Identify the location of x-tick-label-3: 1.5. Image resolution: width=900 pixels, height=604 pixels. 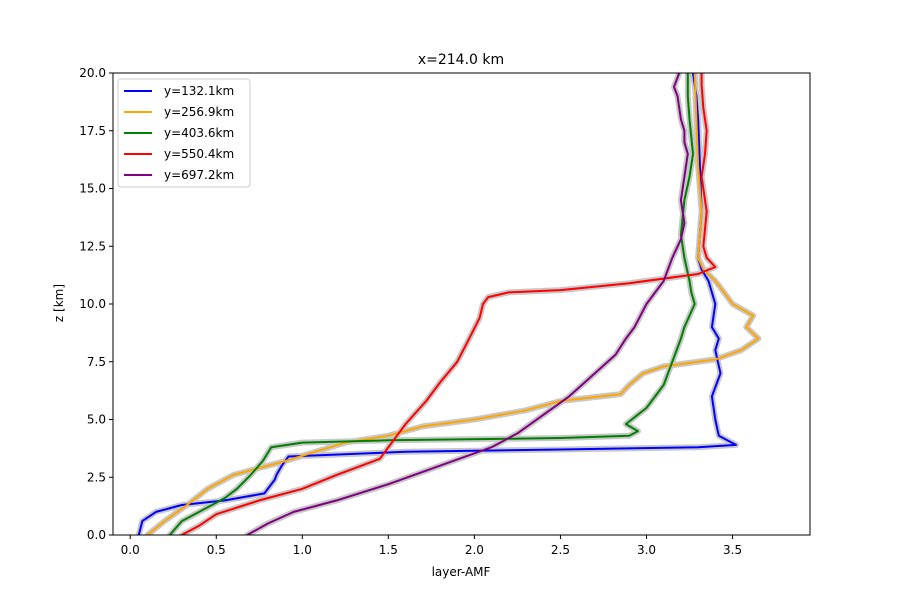
(388, 550).